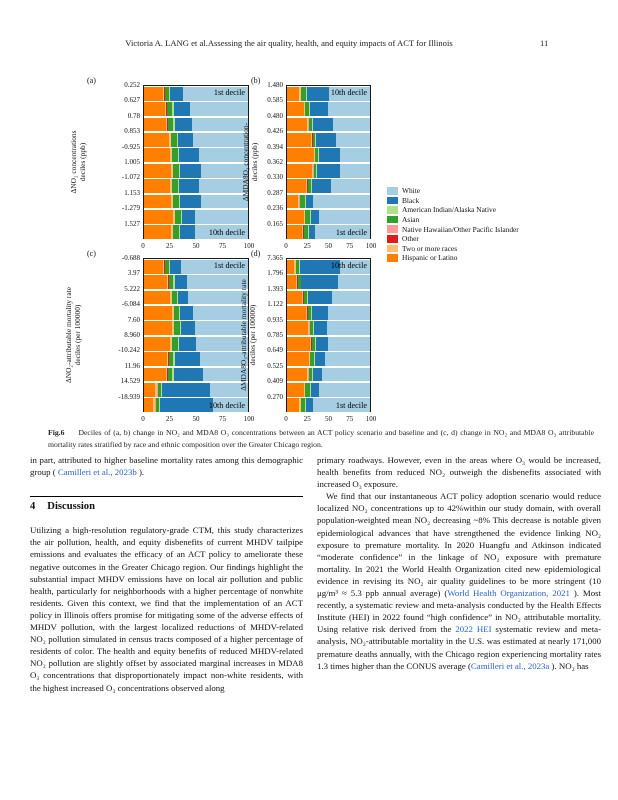 The width and height of the screenshot is (618, 800). I want to click on citation-link: Camilleri et al., 2023b, so click(97, 472).